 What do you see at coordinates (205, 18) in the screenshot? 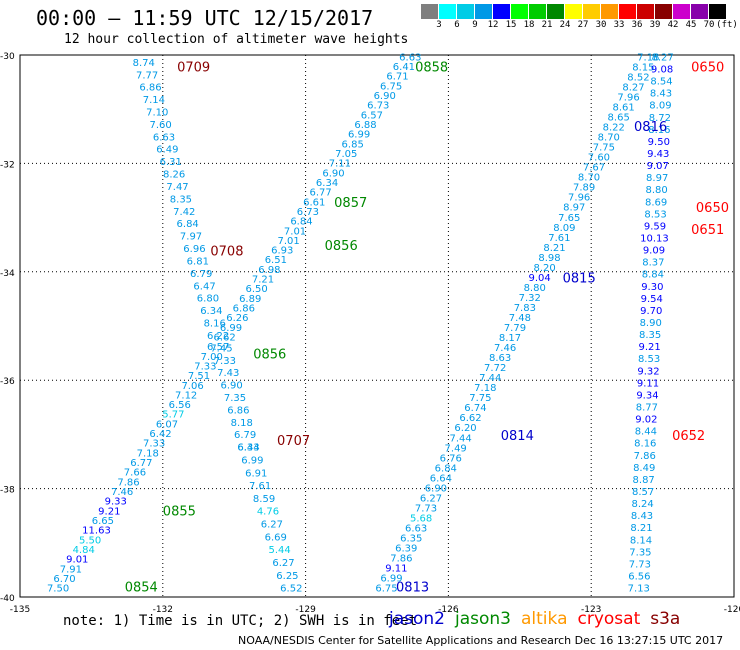
I see `page-title: 00:00 – 11:59 UTC 12/15/2017` at bounding box center [205, 18].